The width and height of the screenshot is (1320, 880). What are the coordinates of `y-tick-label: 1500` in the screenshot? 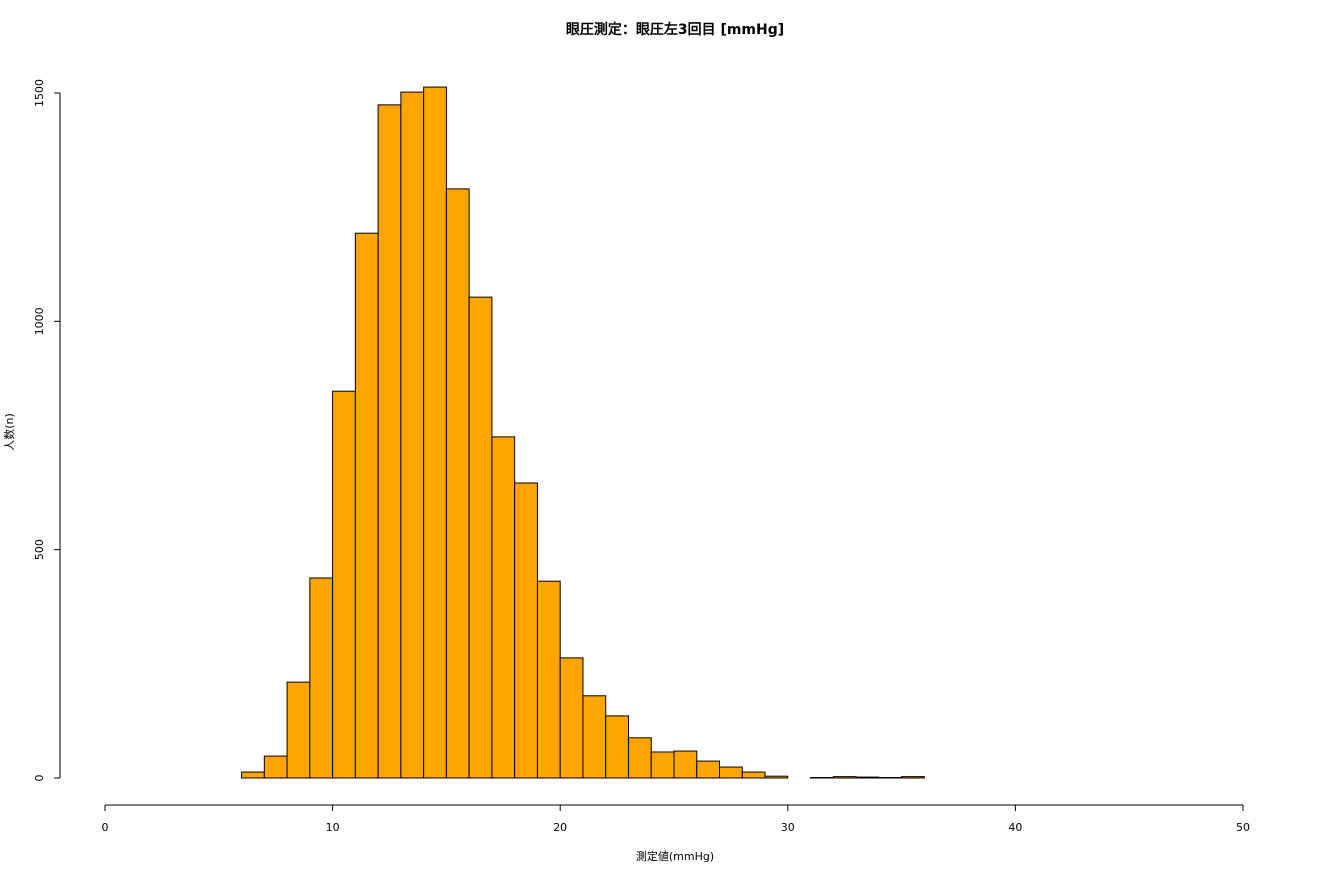 It's located at (39, 93).